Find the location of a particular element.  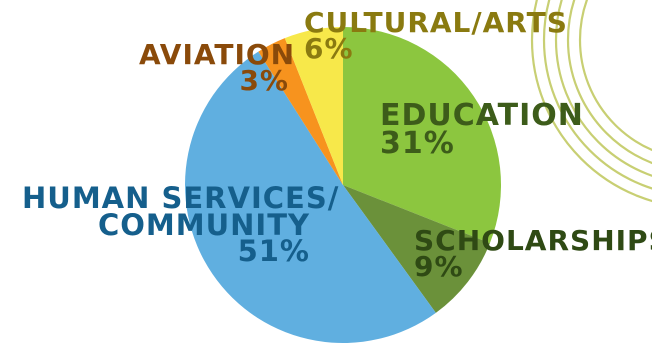

label-education: EDUCATION 31% is located at coordinates (482, 129).